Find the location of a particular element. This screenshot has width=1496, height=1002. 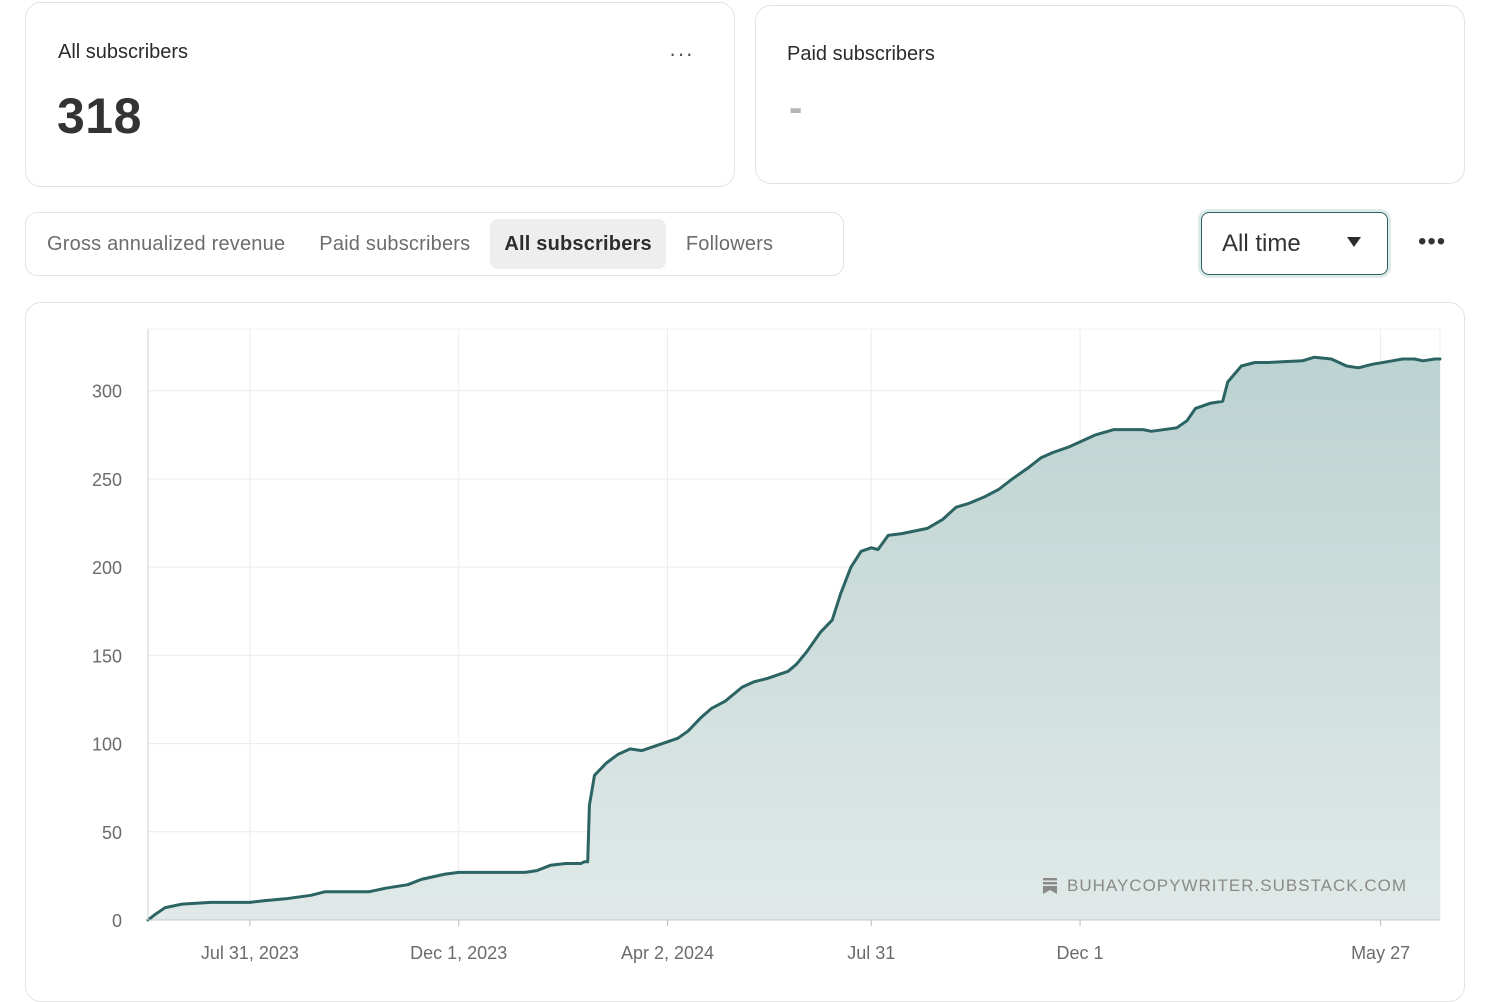

x-tick-label: Jul 31, 2023 is located at coordinates (250, 953).